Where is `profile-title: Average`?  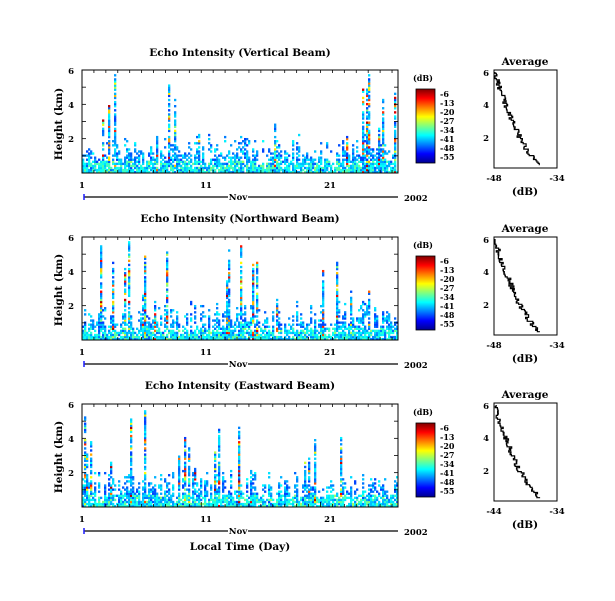 profile-title: Average is located at coordinates (525, 395).